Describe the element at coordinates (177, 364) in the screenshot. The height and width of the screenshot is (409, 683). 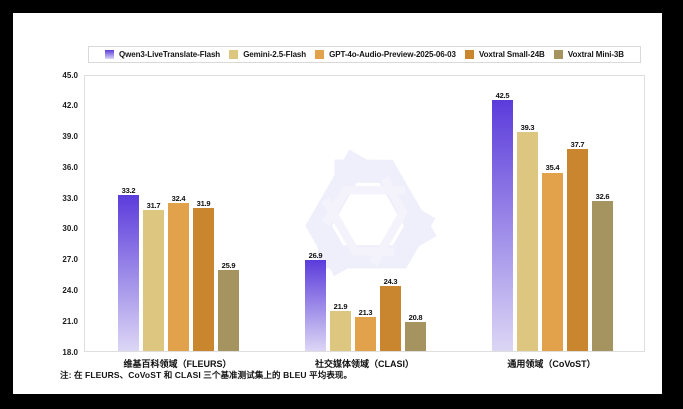
I see `x-axis-category-label: 维基百科领域（FLEURS）` at that location.